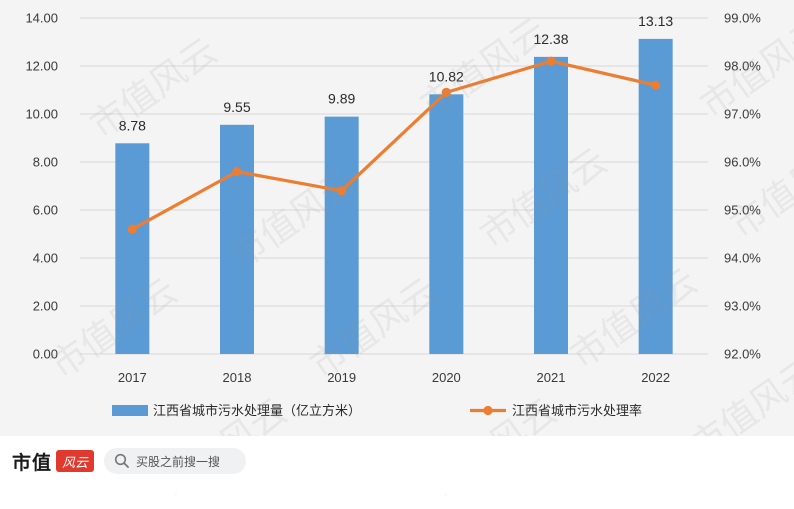 This screenshot has width=794, height=509. Describe the element at coordinates (45, 210) in the screenshot. I see `y-left-tick-label: 6.00` at that location.